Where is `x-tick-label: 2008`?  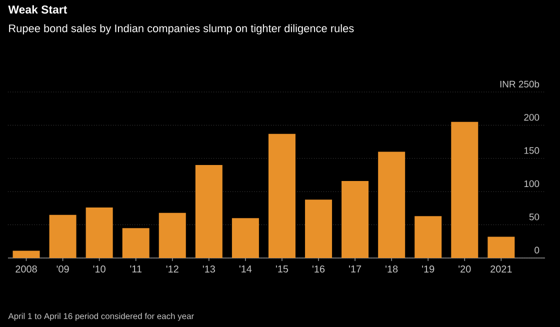 x-tick-label: 2008 is located at coordinates (26, 269).